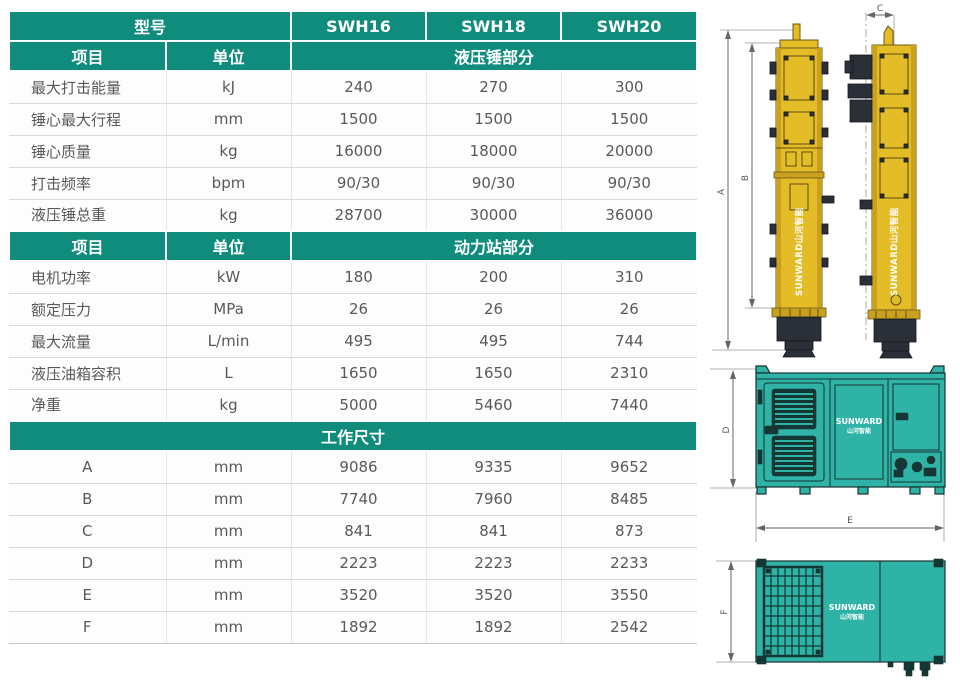 The height and width of the screenshot is (695, 960). Describe the element at coordinates (629, 341) in the screenshot. I see `spec-value: 744` at that location.